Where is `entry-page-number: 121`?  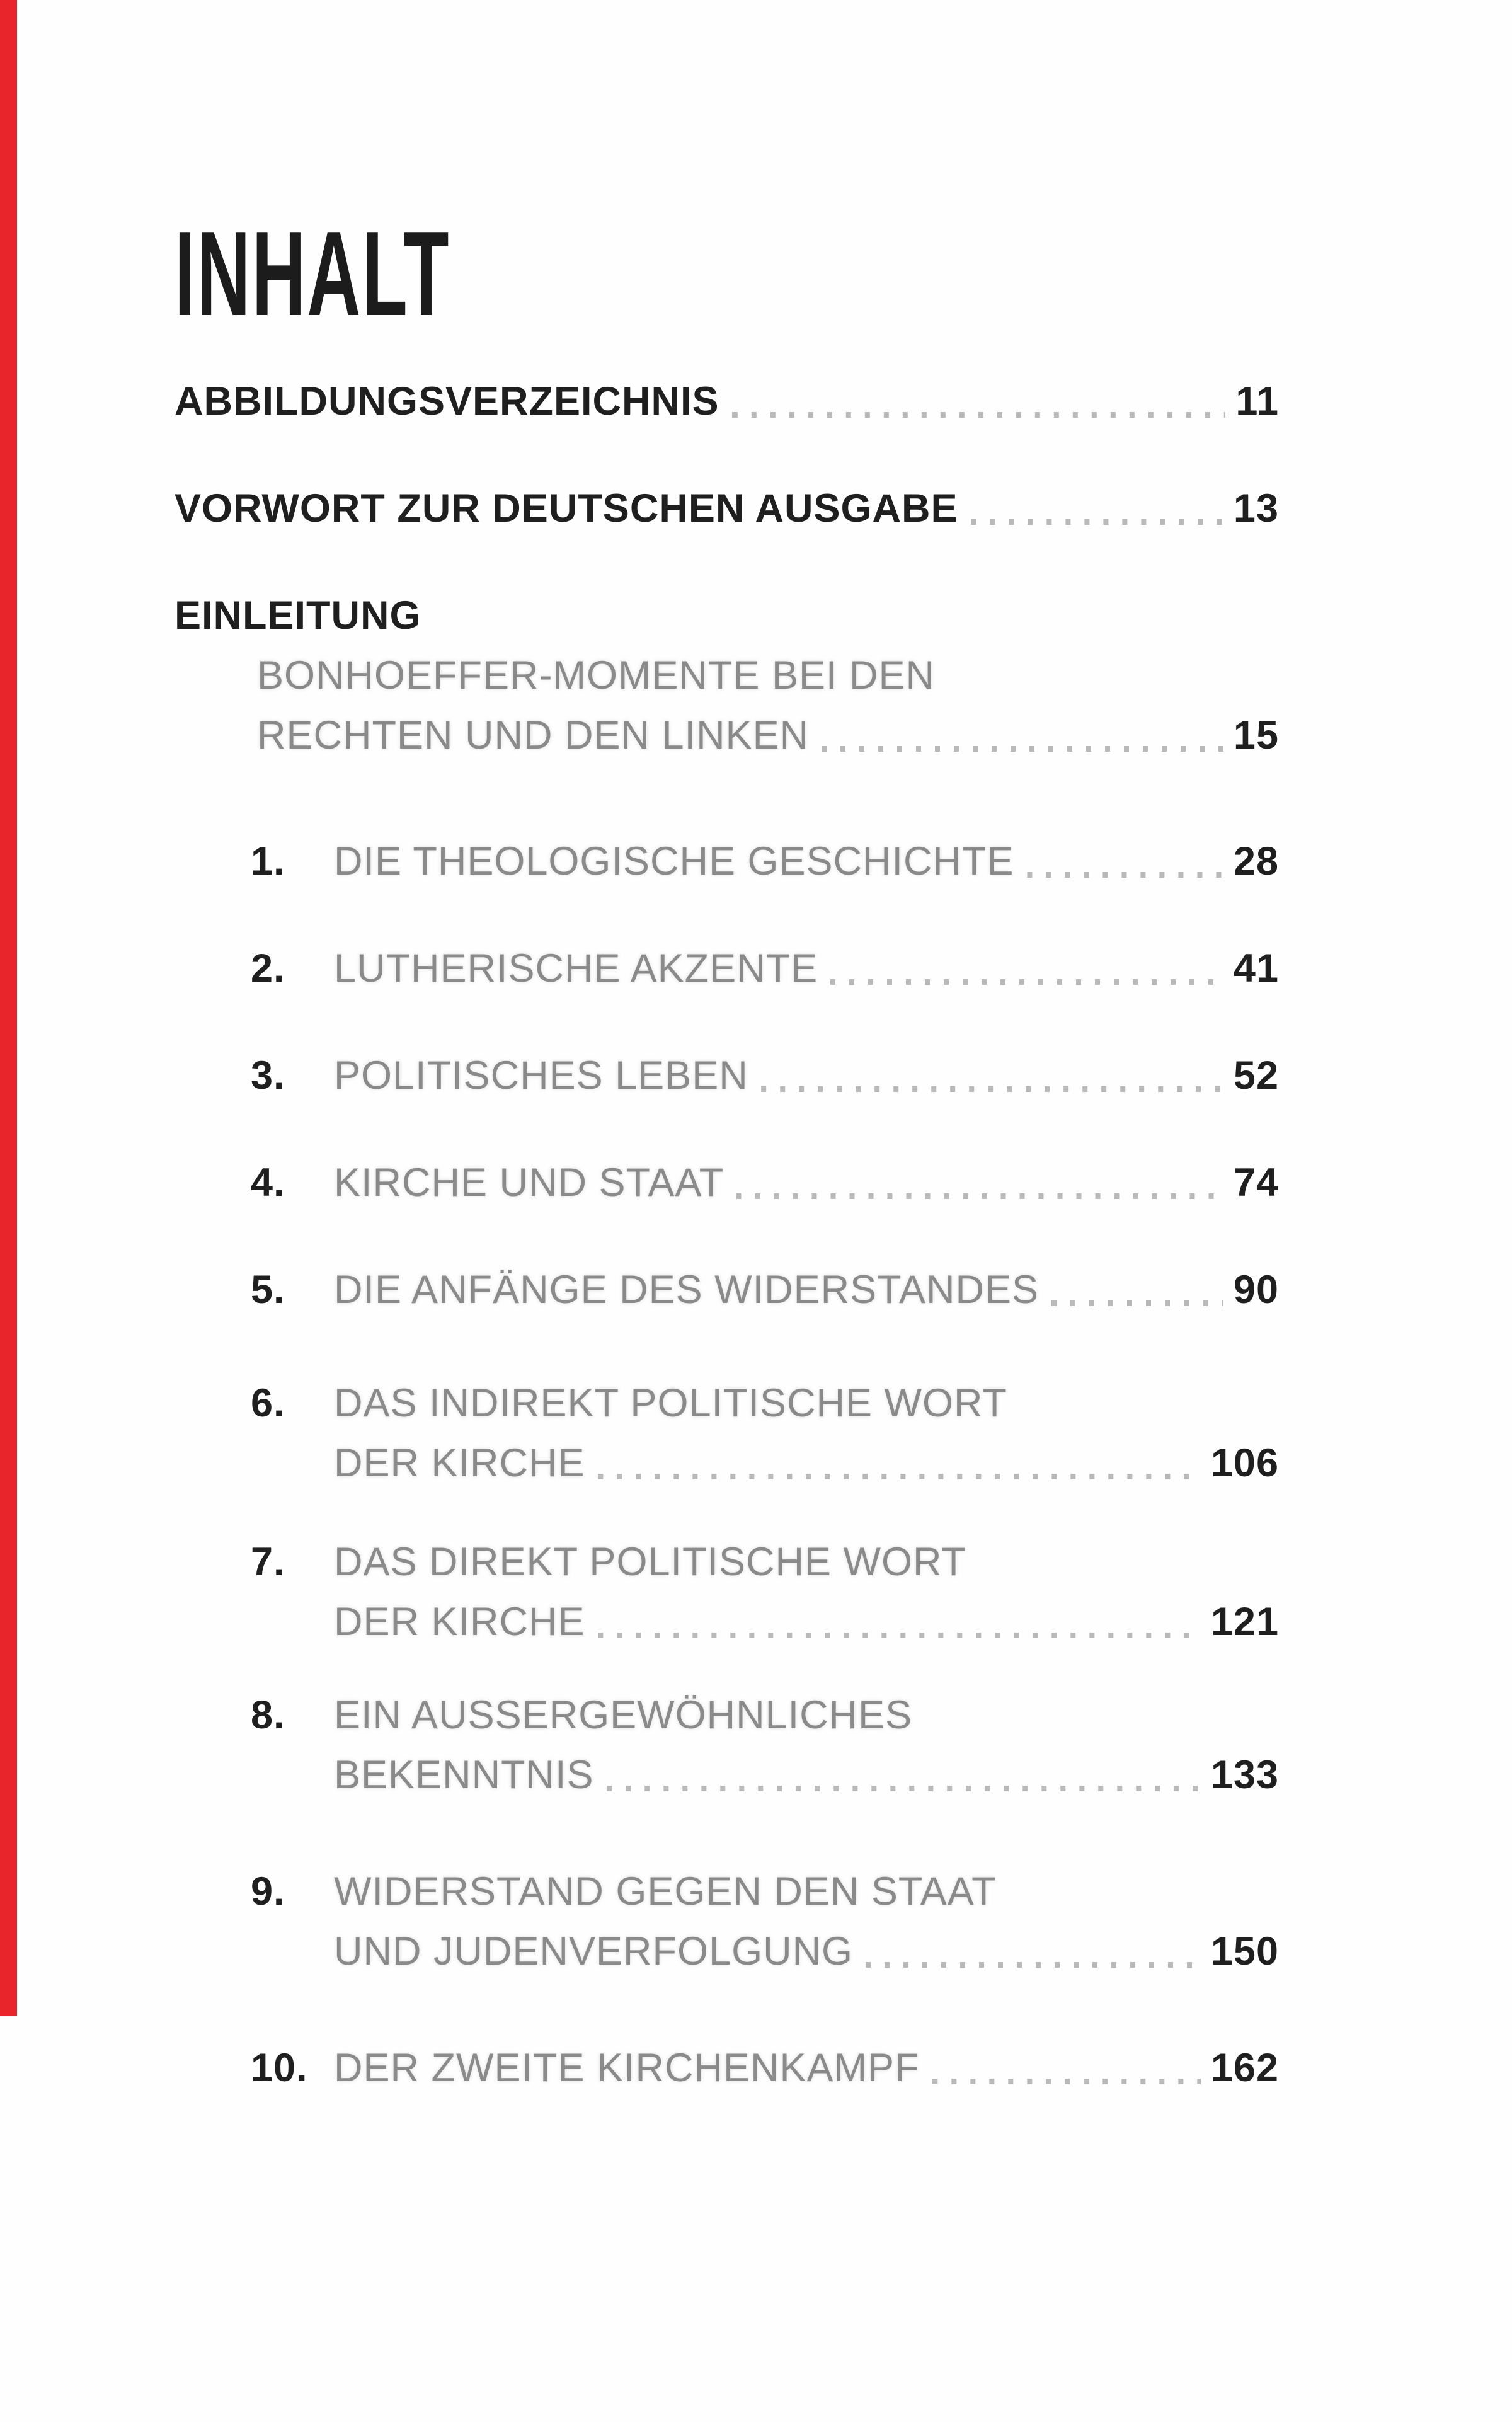
entry-page-number: 121 is located at coordinates (1244, 1622).